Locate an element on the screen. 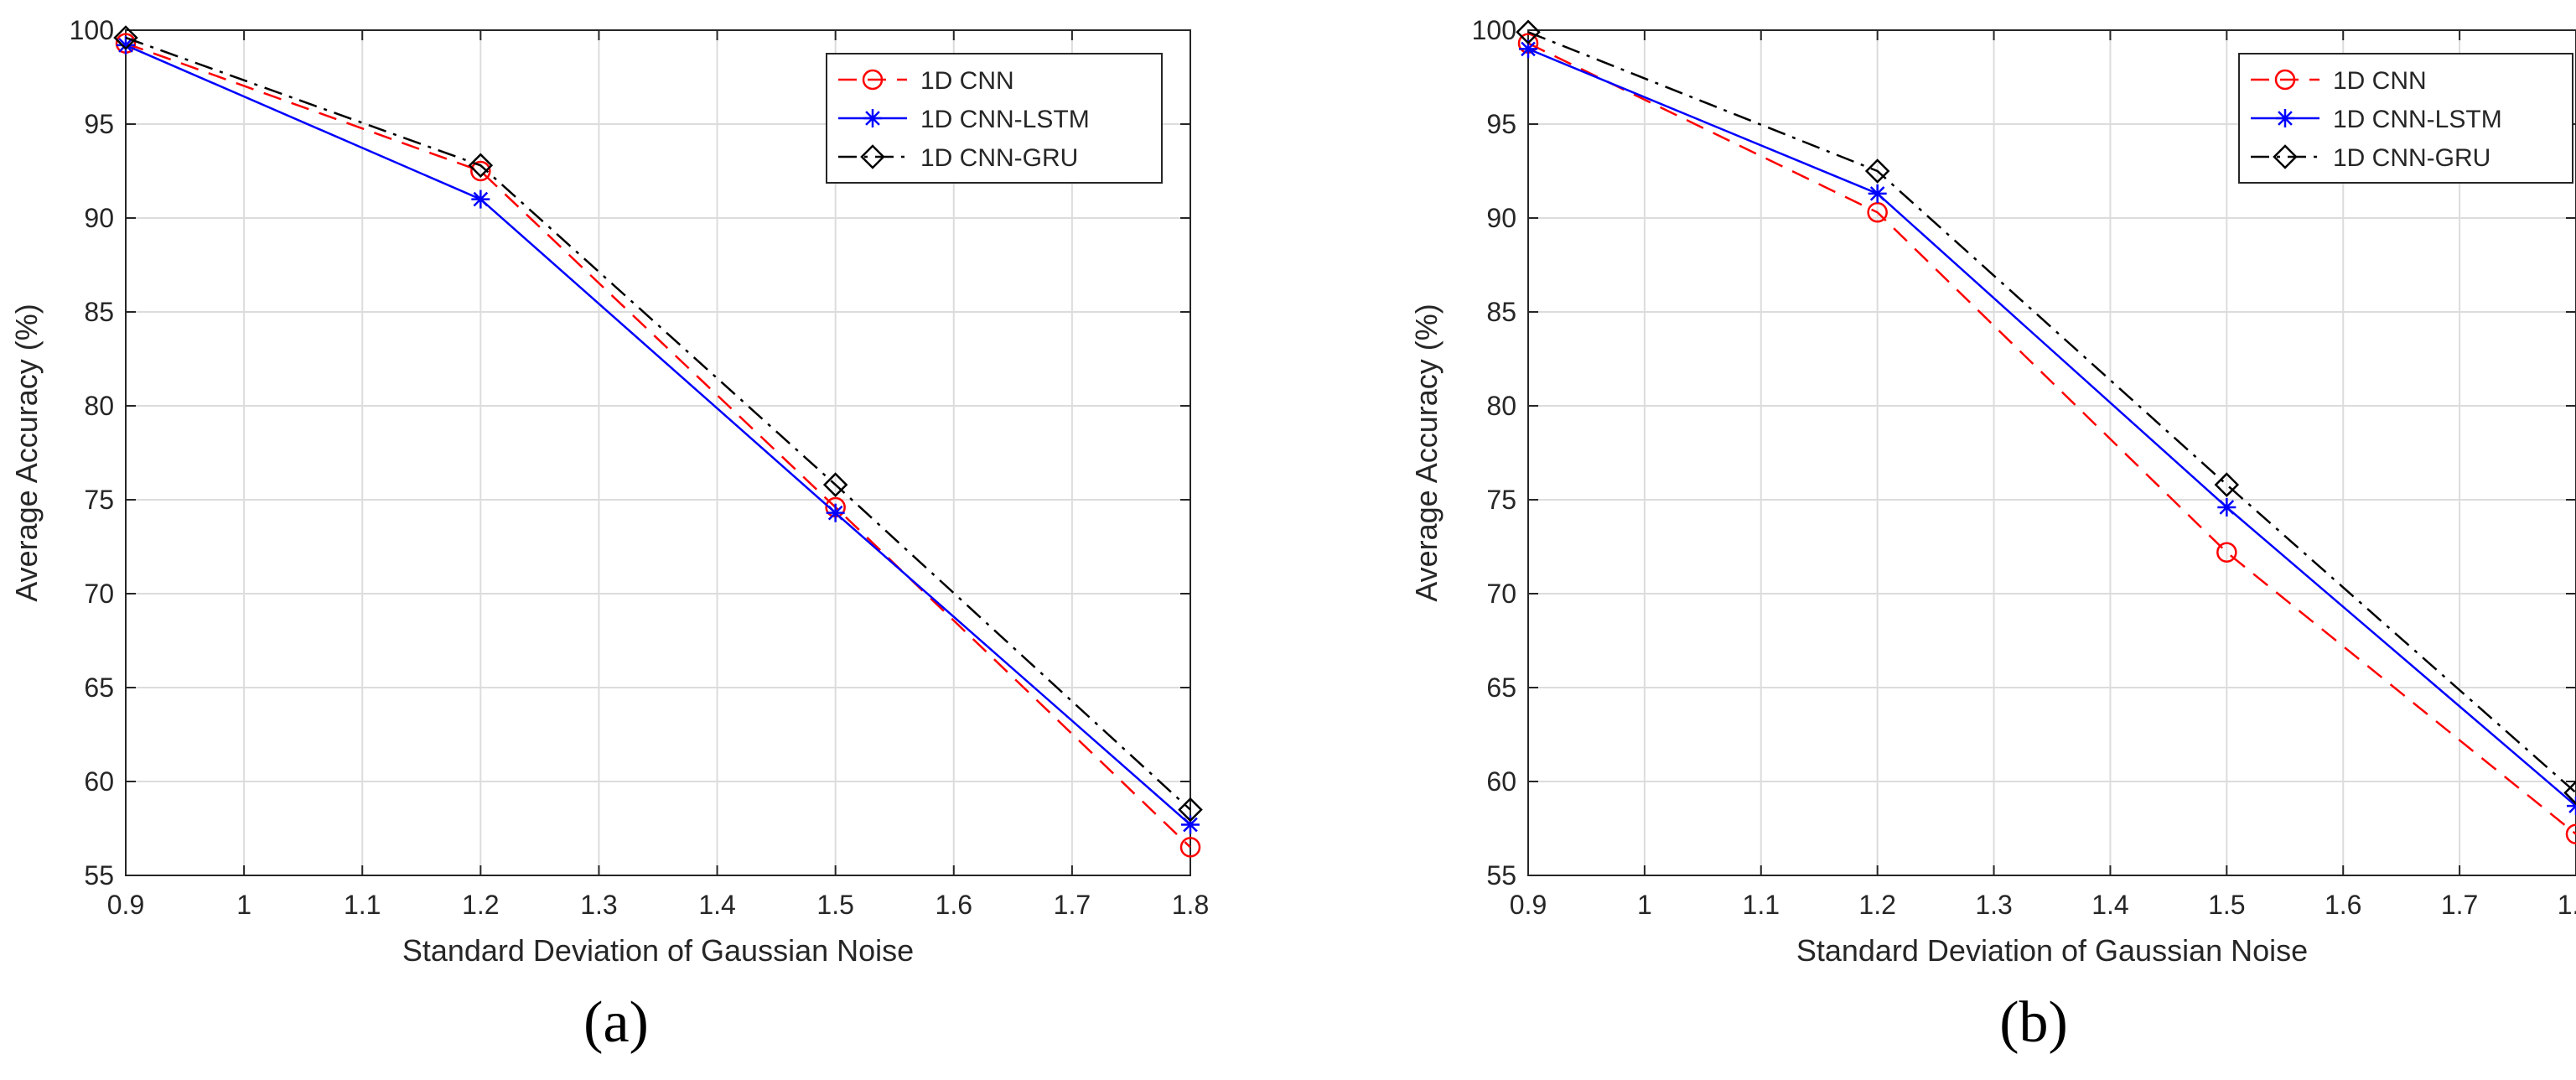 This screenshot has height=1080, width=2576. chart-b-x-tick-label: 1.5 is located at coordinates (2226, 905).